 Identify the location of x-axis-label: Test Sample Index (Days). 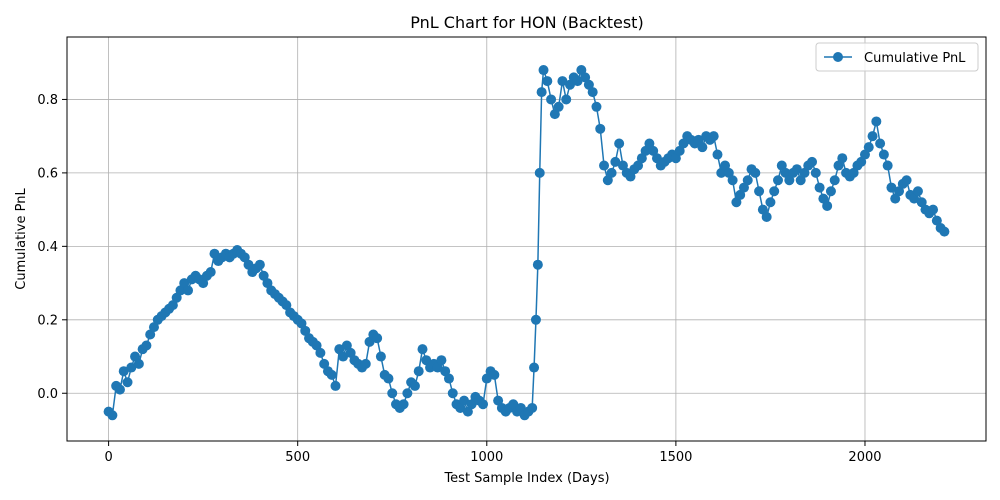
(526, 478).